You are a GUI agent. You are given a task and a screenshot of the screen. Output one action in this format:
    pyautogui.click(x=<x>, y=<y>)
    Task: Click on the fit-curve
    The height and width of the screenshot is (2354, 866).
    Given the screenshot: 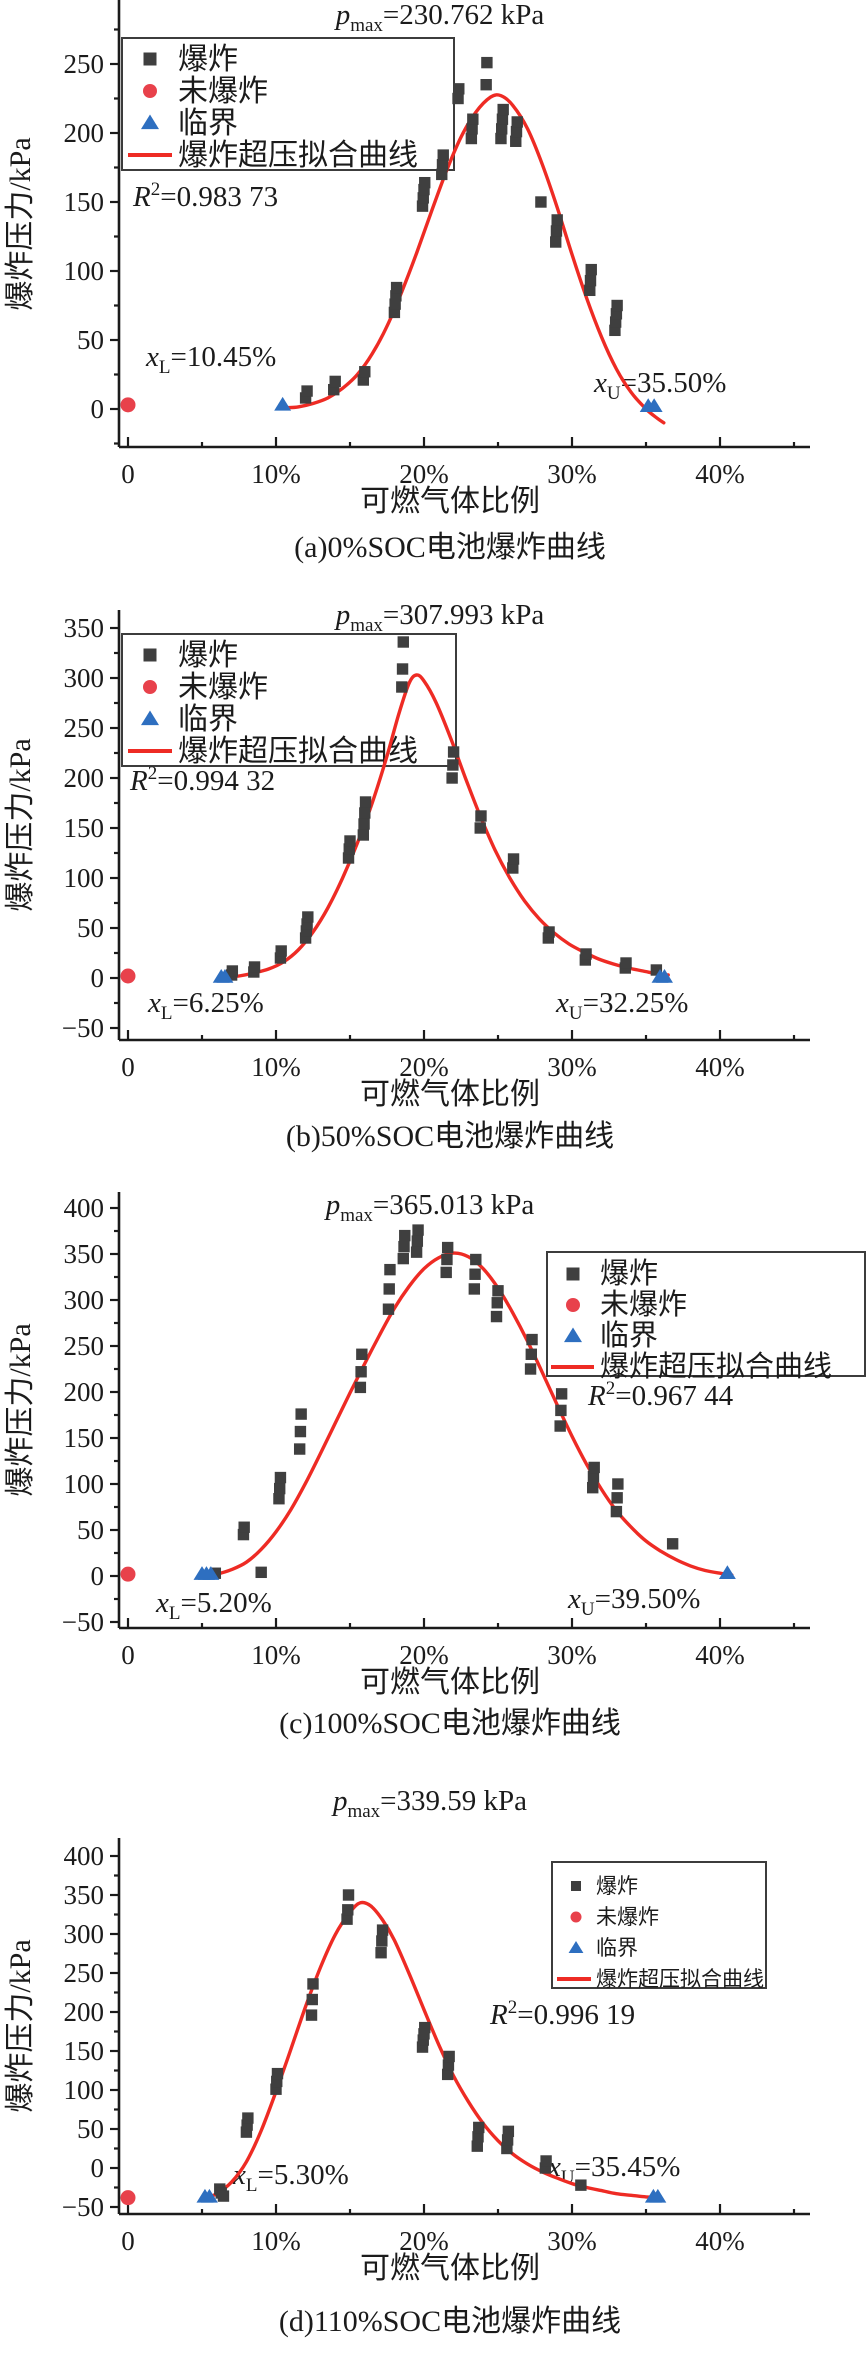 What is the action you would take?
    pyautogui.click(x=468, y=1414)
    